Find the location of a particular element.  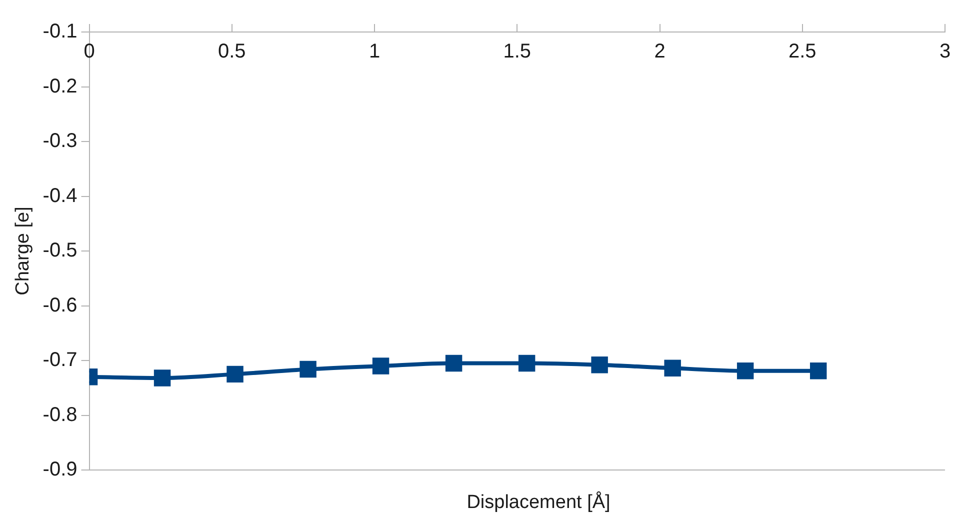

x-tick-label: 0.5 is located at coordinates (232, 51).